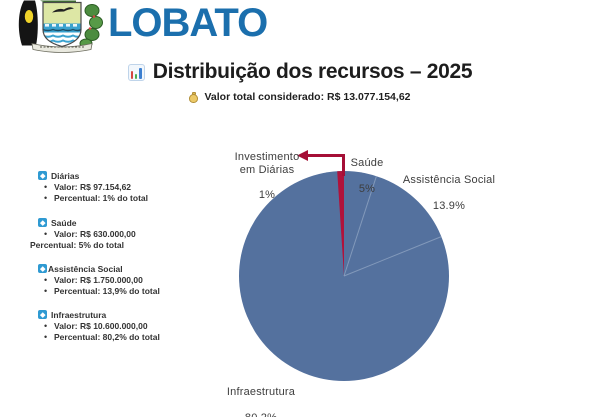  I want to click on legend-line-text: Valor: R$ 630.000,00, so click(95, 233).